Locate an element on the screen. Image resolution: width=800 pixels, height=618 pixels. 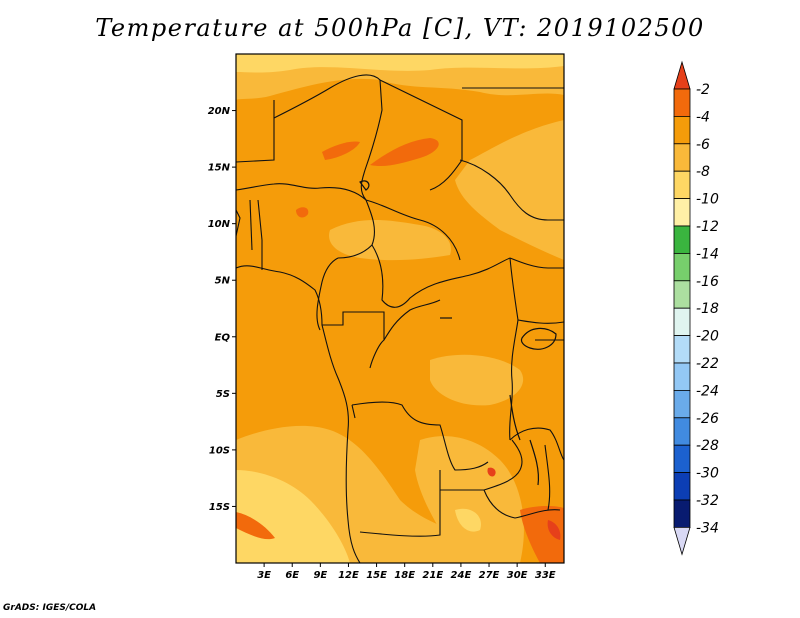
border-tanzania is located at coordinates (536, 444).